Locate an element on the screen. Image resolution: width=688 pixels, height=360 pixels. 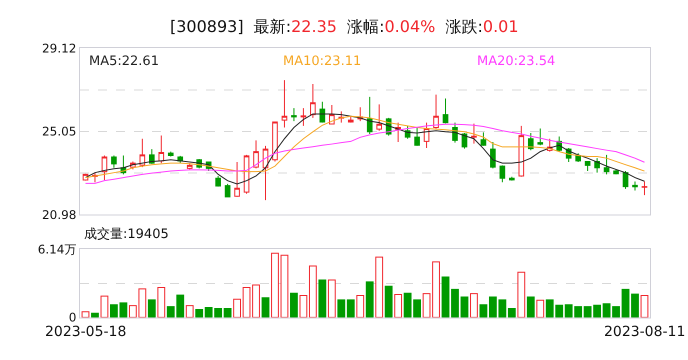
y-tick-label: 20.98 is located at coordinates (59, 215).